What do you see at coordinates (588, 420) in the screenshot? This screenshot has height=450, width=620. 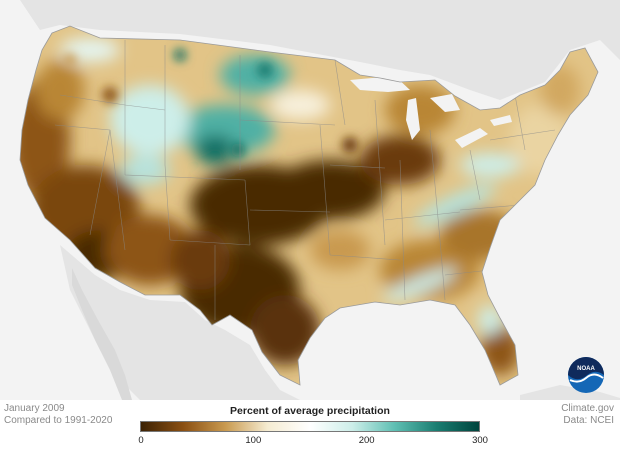 I see `credit-data: Data: NCEI` at bounding box center [588, 420].